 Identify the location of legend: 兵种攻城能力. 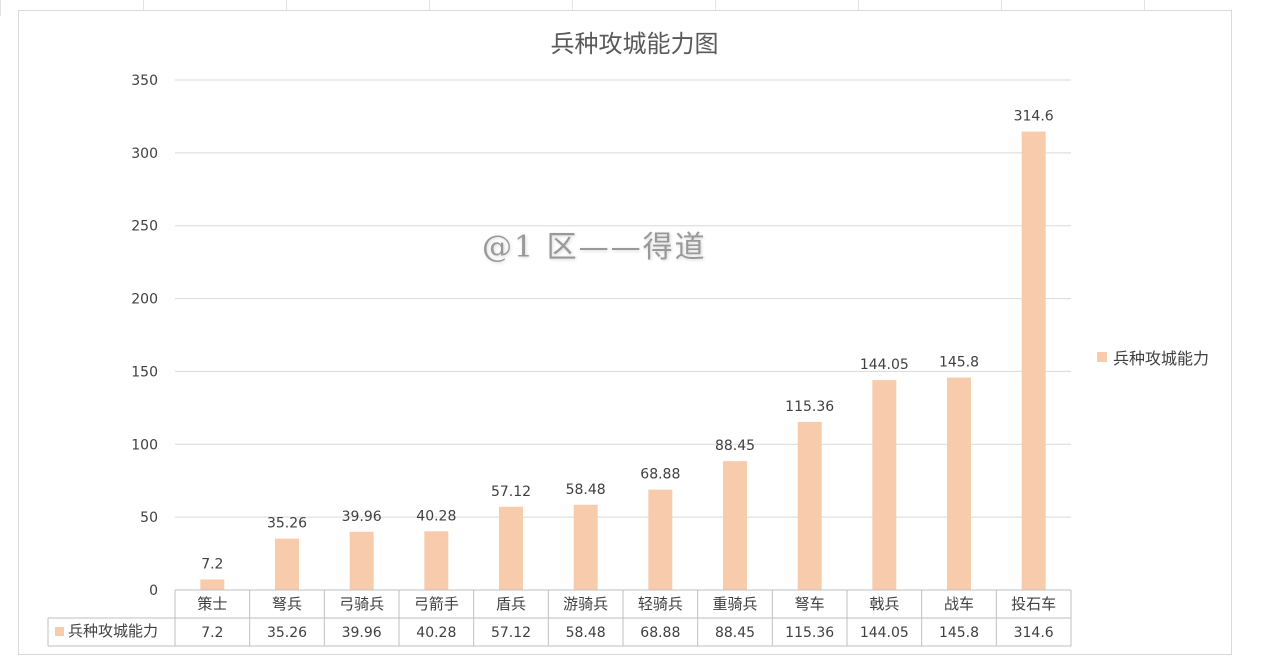
(1153, 357).